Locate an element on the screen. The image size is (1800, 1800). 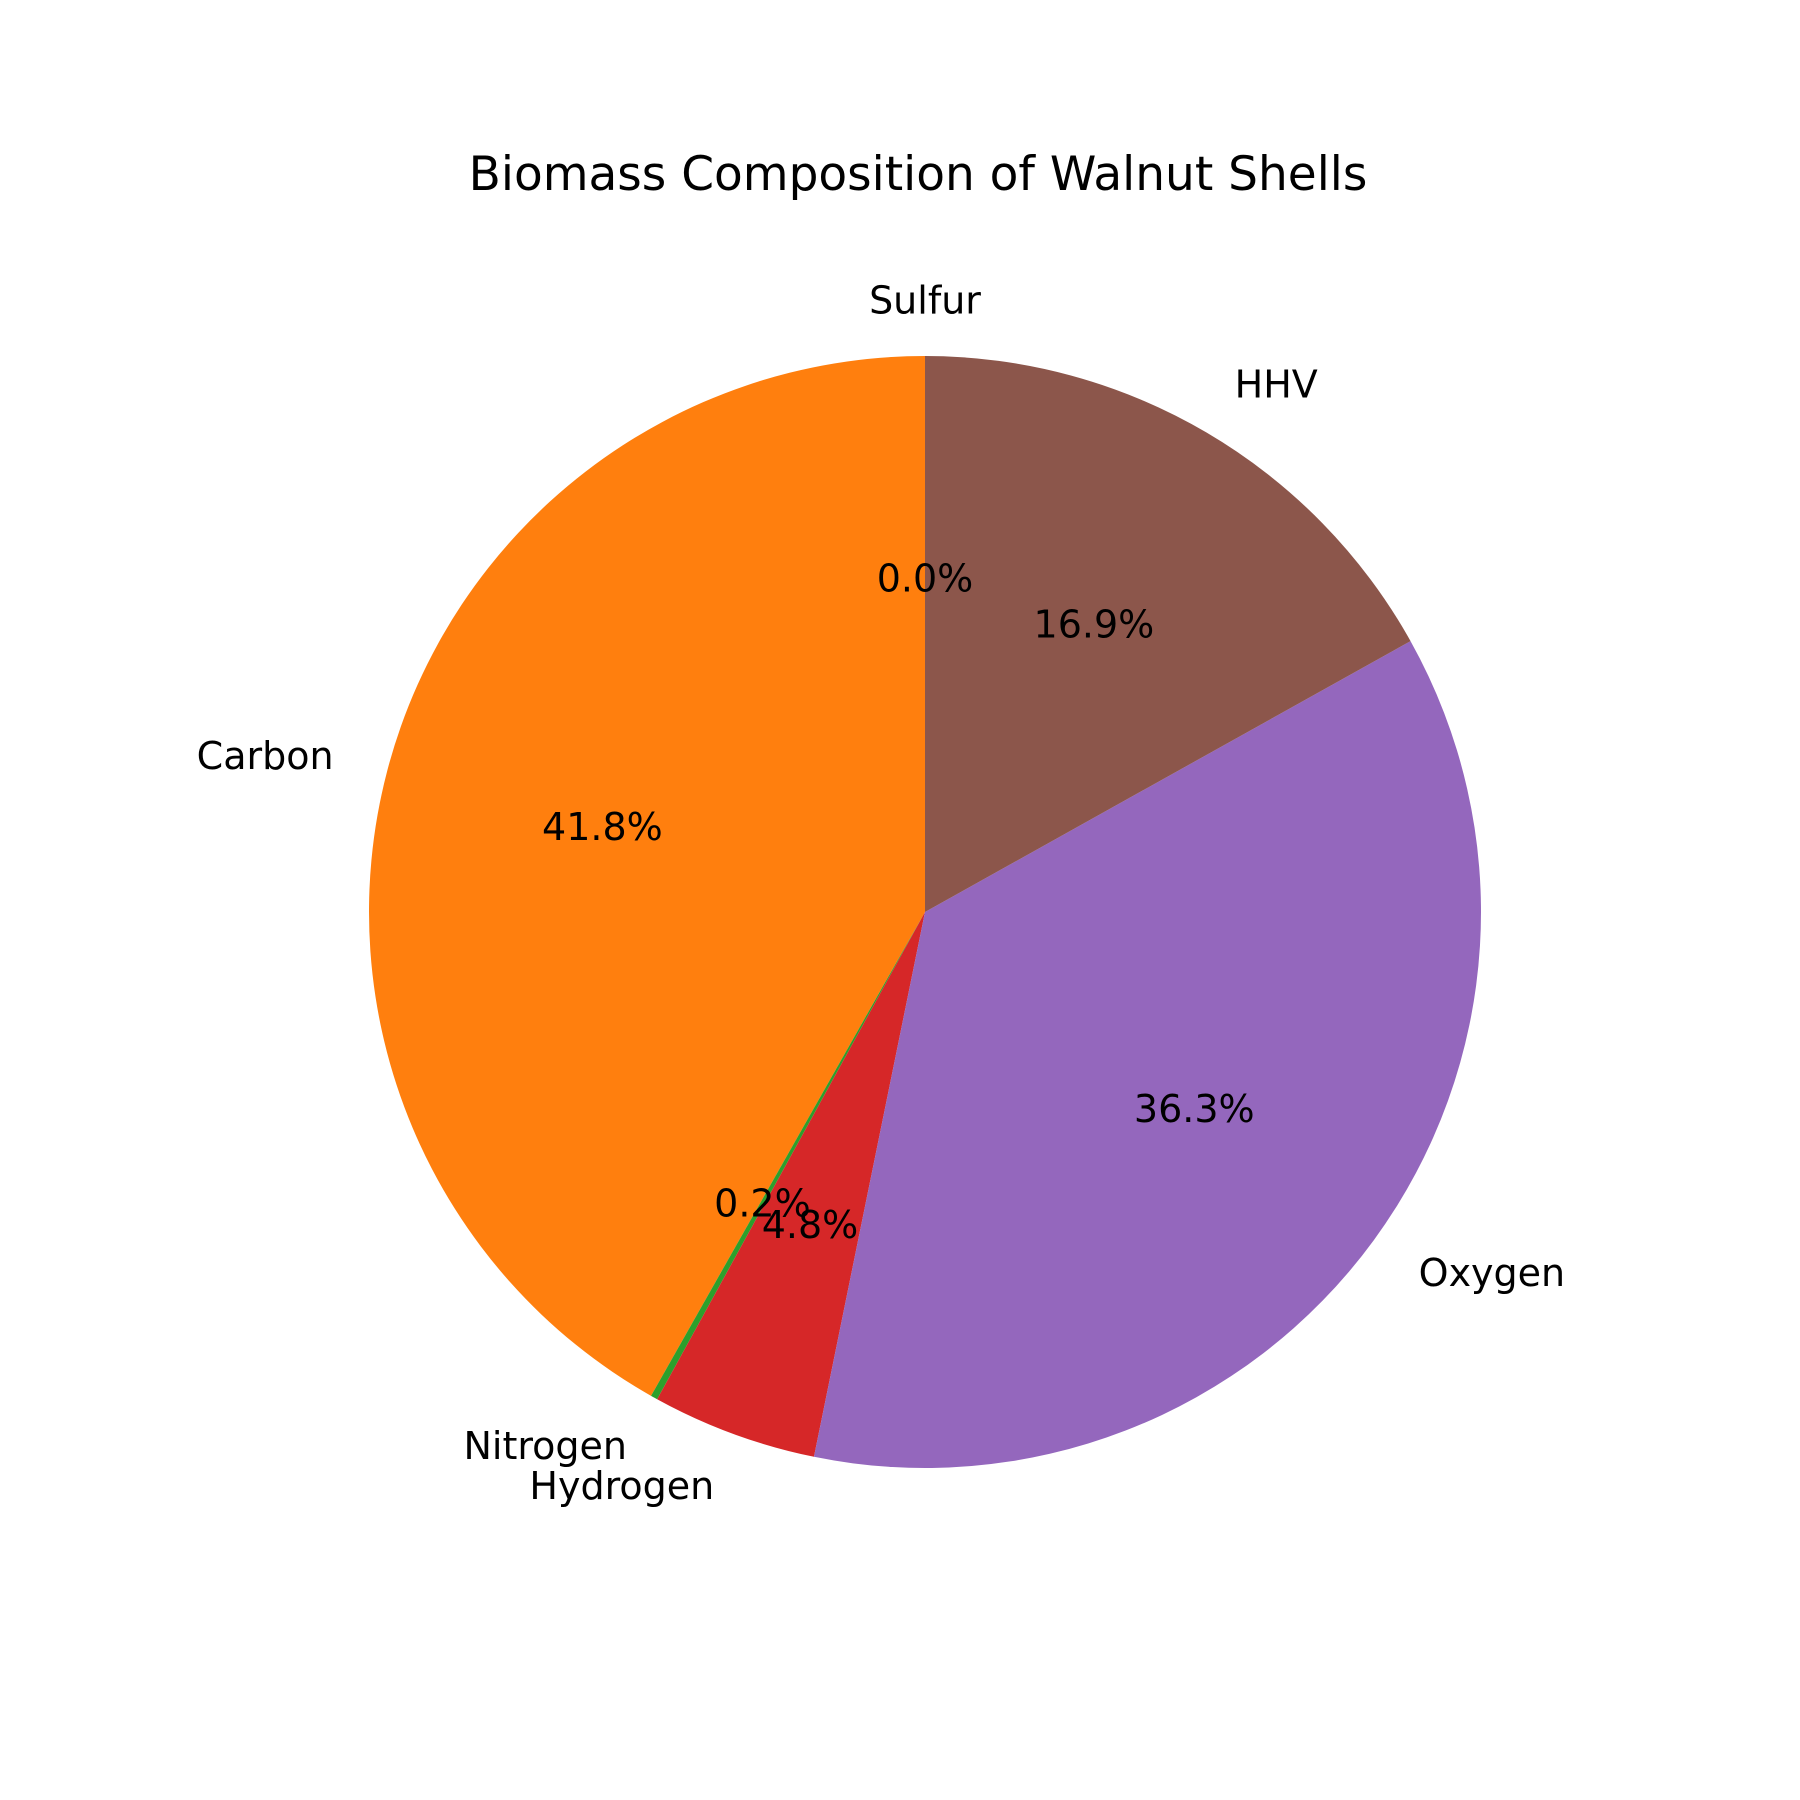
slice-label-oxygen: Oxygen is located at coordinates (1492, 1273).